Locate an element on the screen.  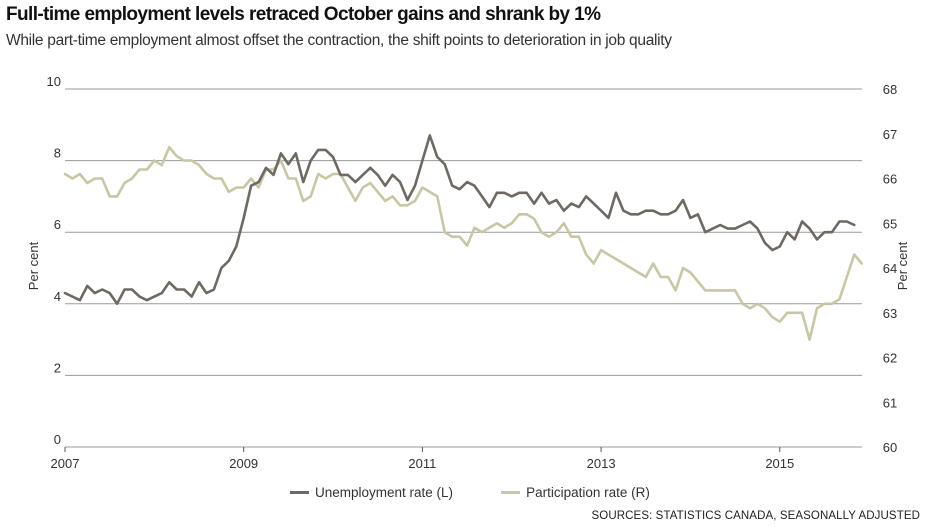
legend-label-unemployment: Unemployment rate (L) is located at coordinates (384, 492).